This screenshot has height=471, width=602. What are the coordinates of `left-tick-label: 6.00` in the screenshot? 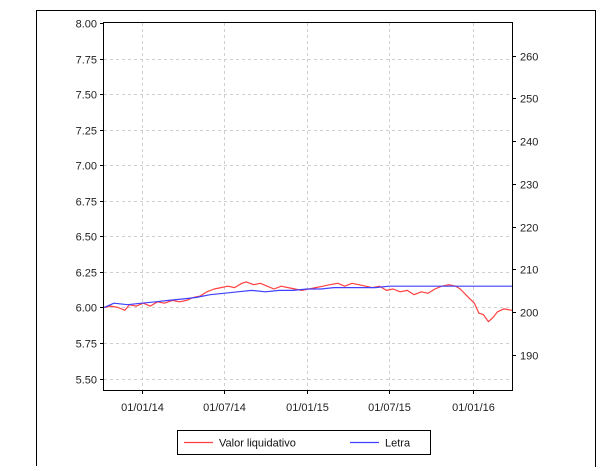 It's located at (86, 309).